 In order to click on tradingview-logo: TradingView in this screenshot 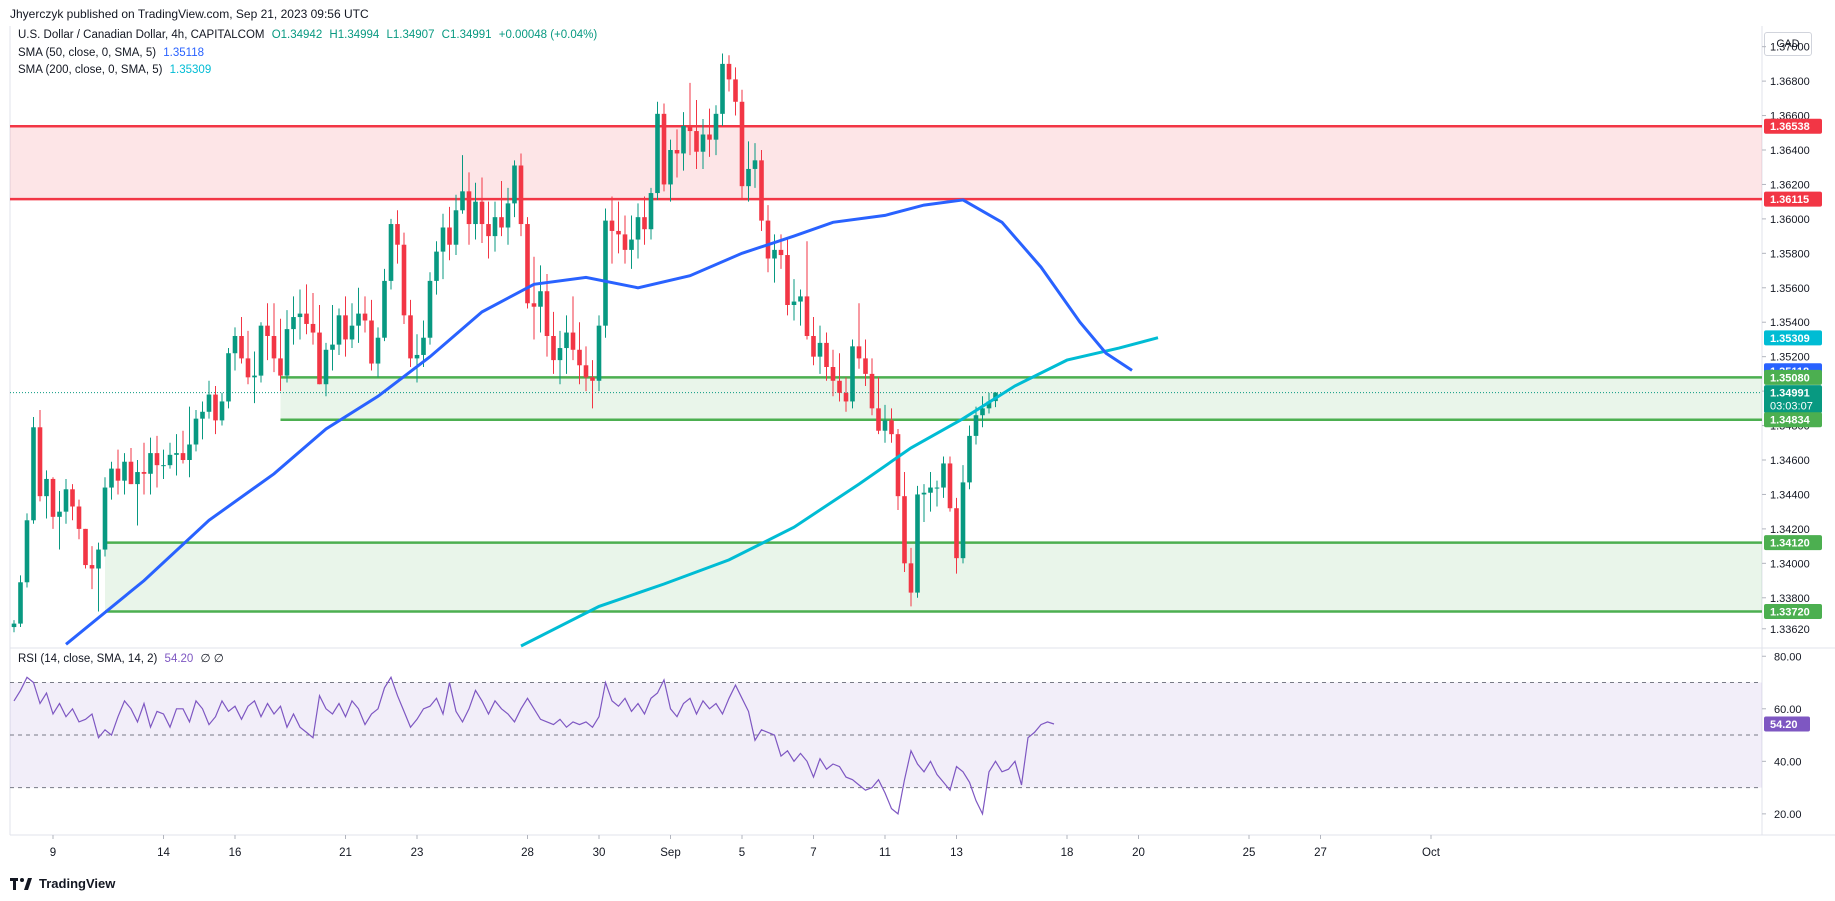, I will do `click(62, 883)`.